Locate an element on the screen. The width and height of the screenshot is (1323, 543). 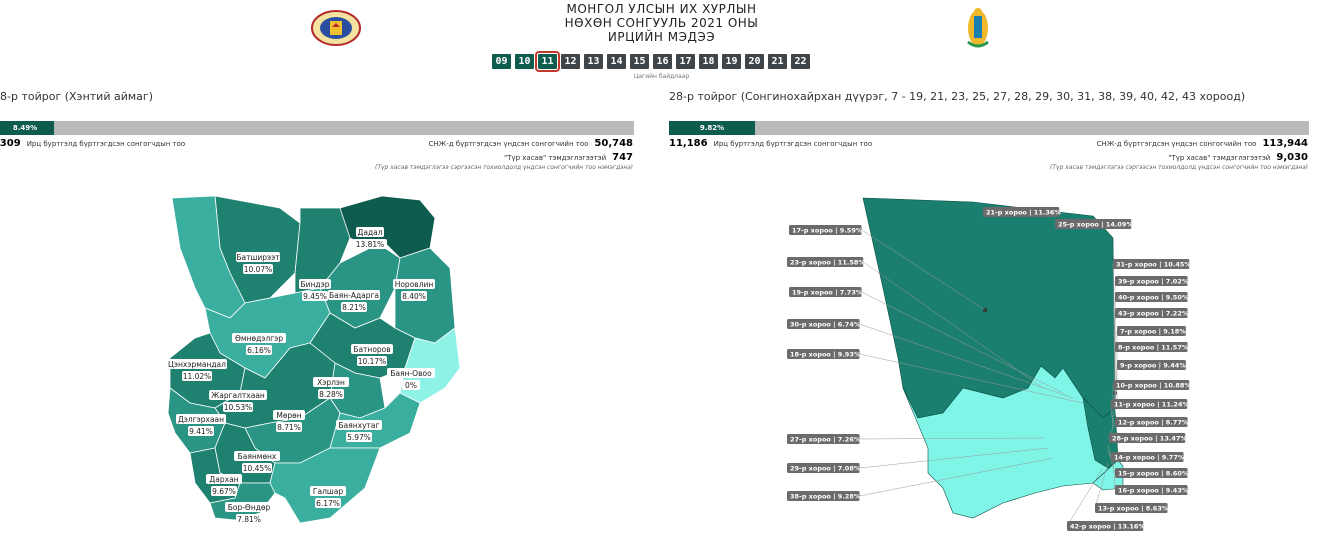
hour-button-16: 16 is located at coordinates (662, 61).